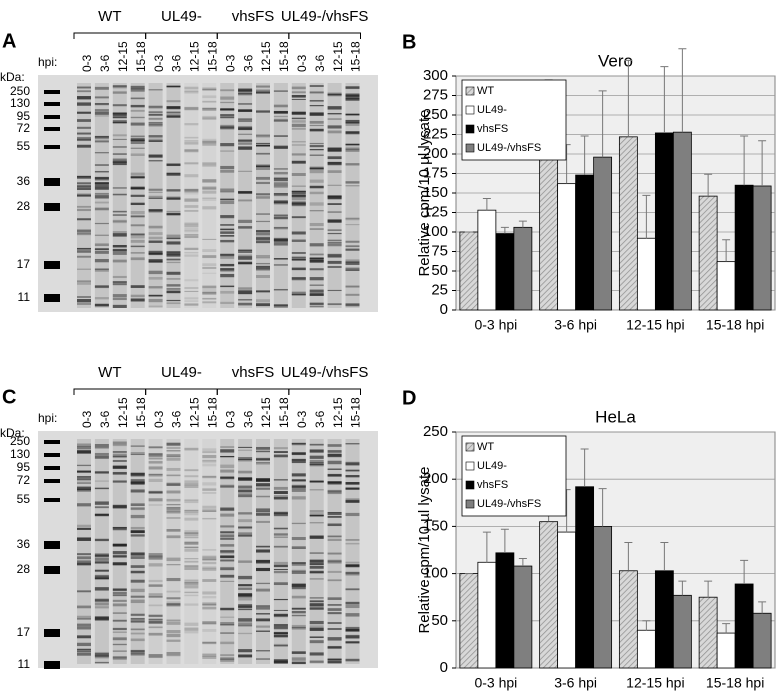 This screenshot has height=691, width=777. What do you see at coordinates (435, 211) in the screenshot?
I see `y-tick-label: 125` at bounding box center [435, 211].